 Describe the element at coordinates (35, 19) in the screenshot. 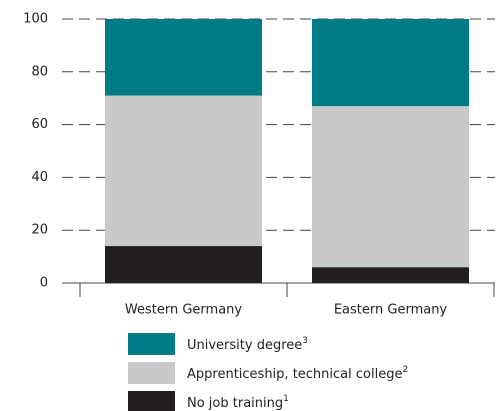

I see `y-tick-label: 100` at that location.